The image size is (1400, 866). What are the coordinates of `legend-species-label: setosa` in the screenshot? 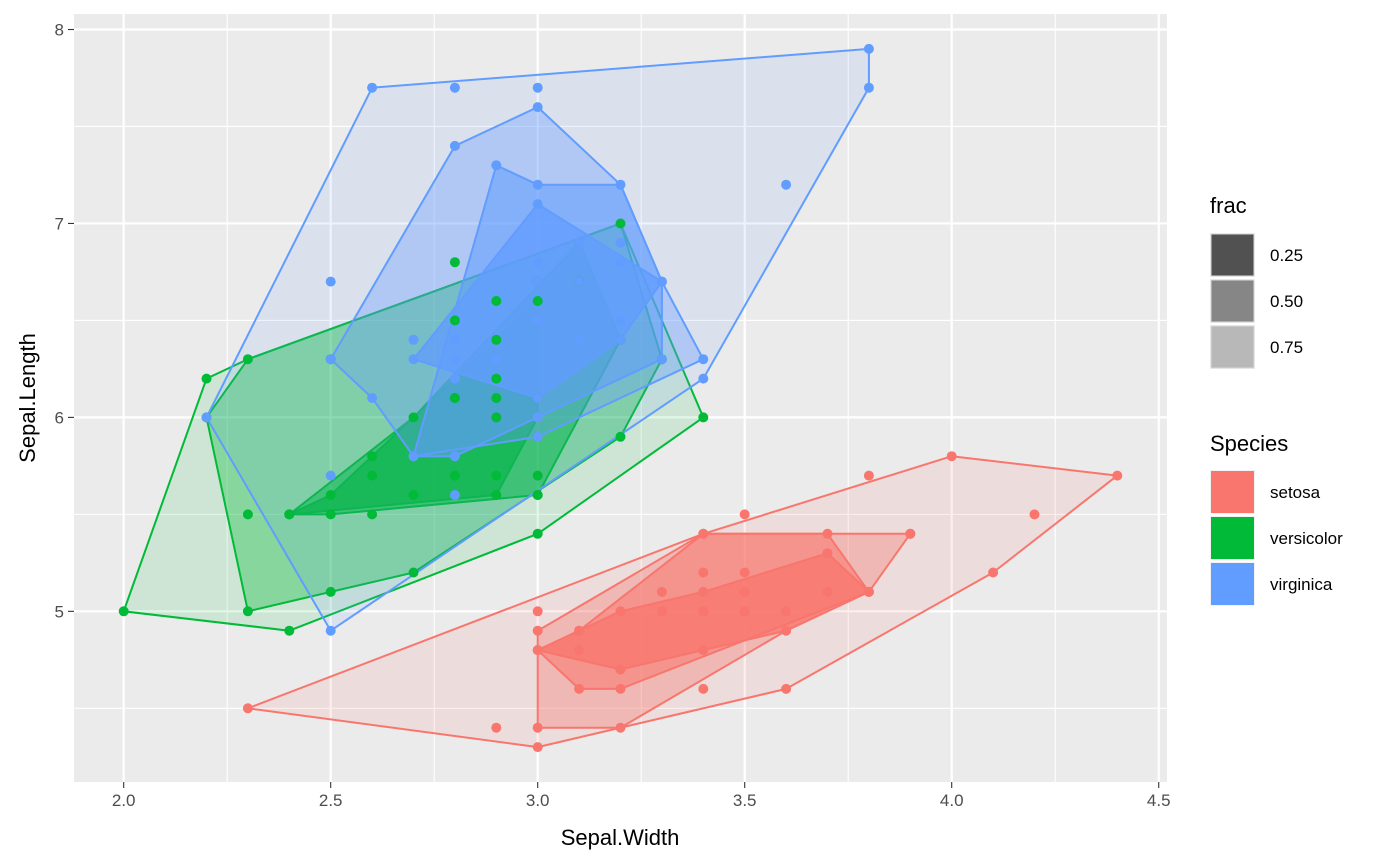 It's located at (1295, 492).